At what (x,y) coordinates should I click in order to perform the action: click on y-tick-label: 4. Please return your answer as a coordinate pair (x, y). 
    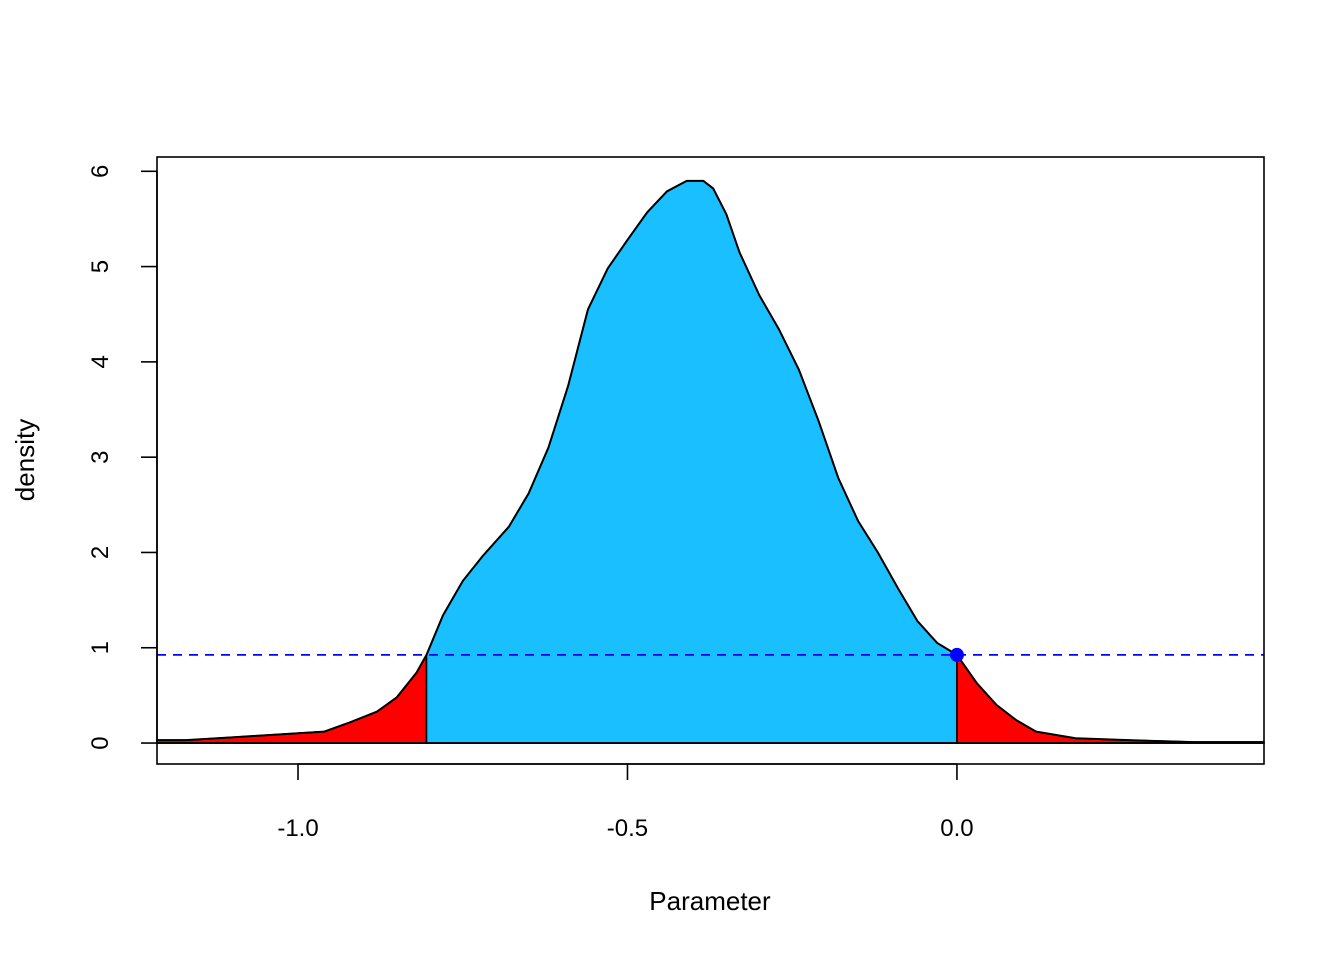
    Looking at the image, I should click on (100, 361).